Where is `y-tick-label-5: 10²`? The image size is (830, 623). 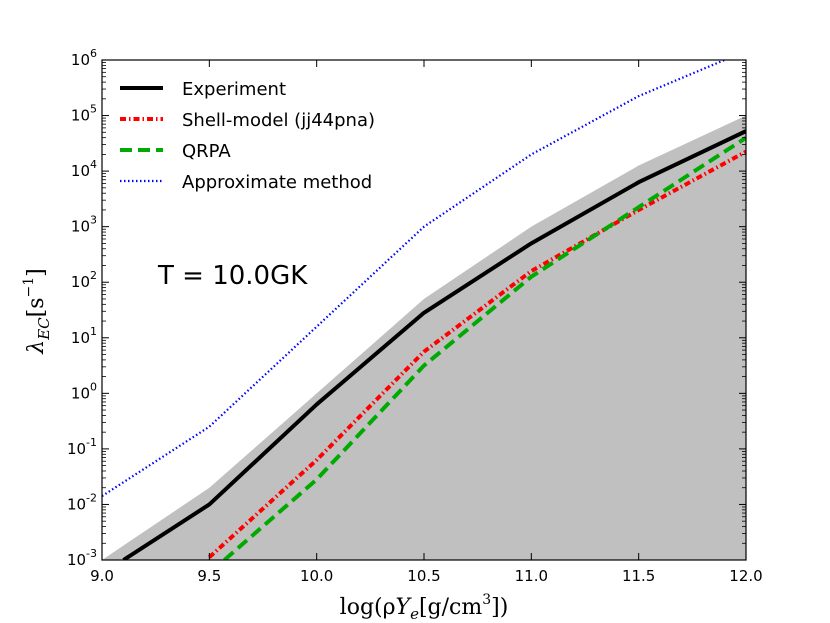 y-tick-label-5: 10² is located at coordinates (84, 280).